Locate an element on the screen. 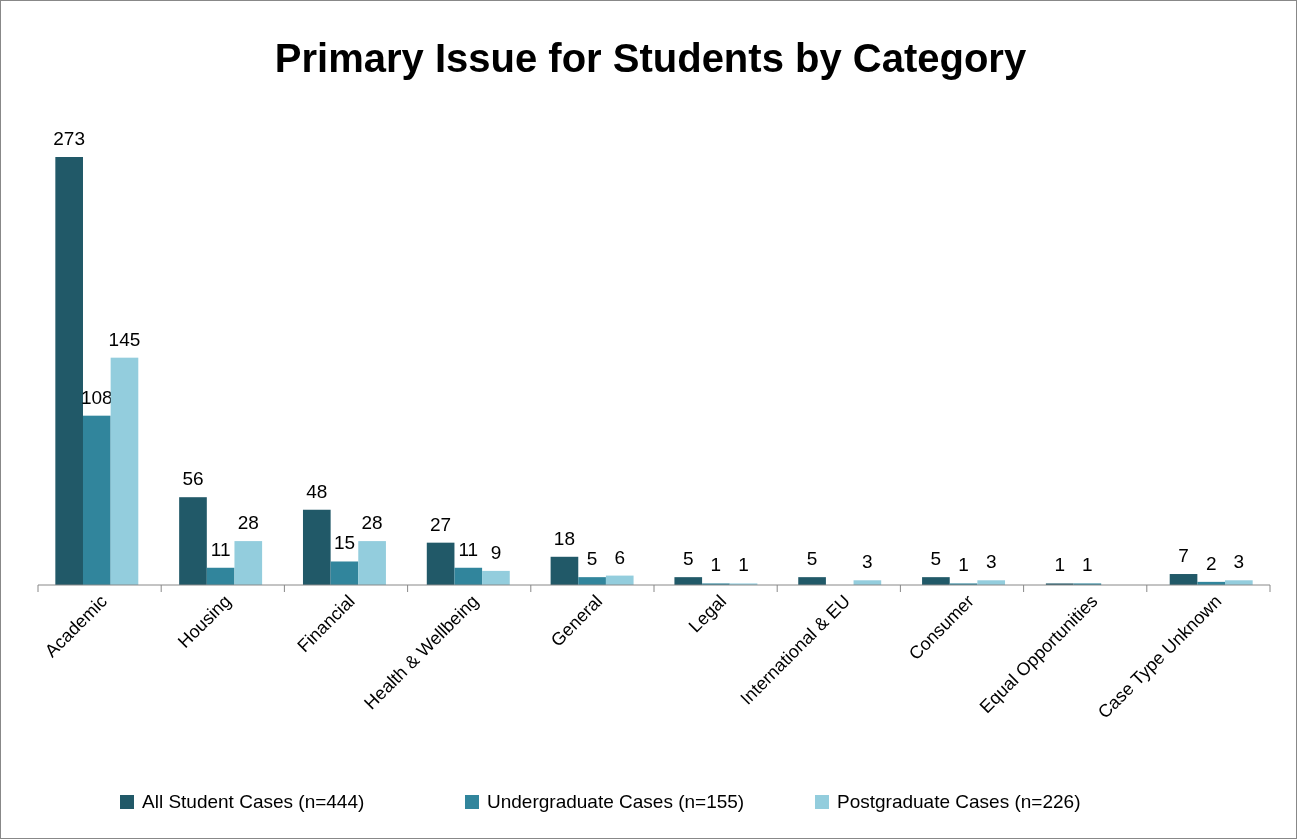 This screenshot has height=839, width=1297. legend-label: Postgraduate Cases (n=226) is located at coordinates (959, 802).